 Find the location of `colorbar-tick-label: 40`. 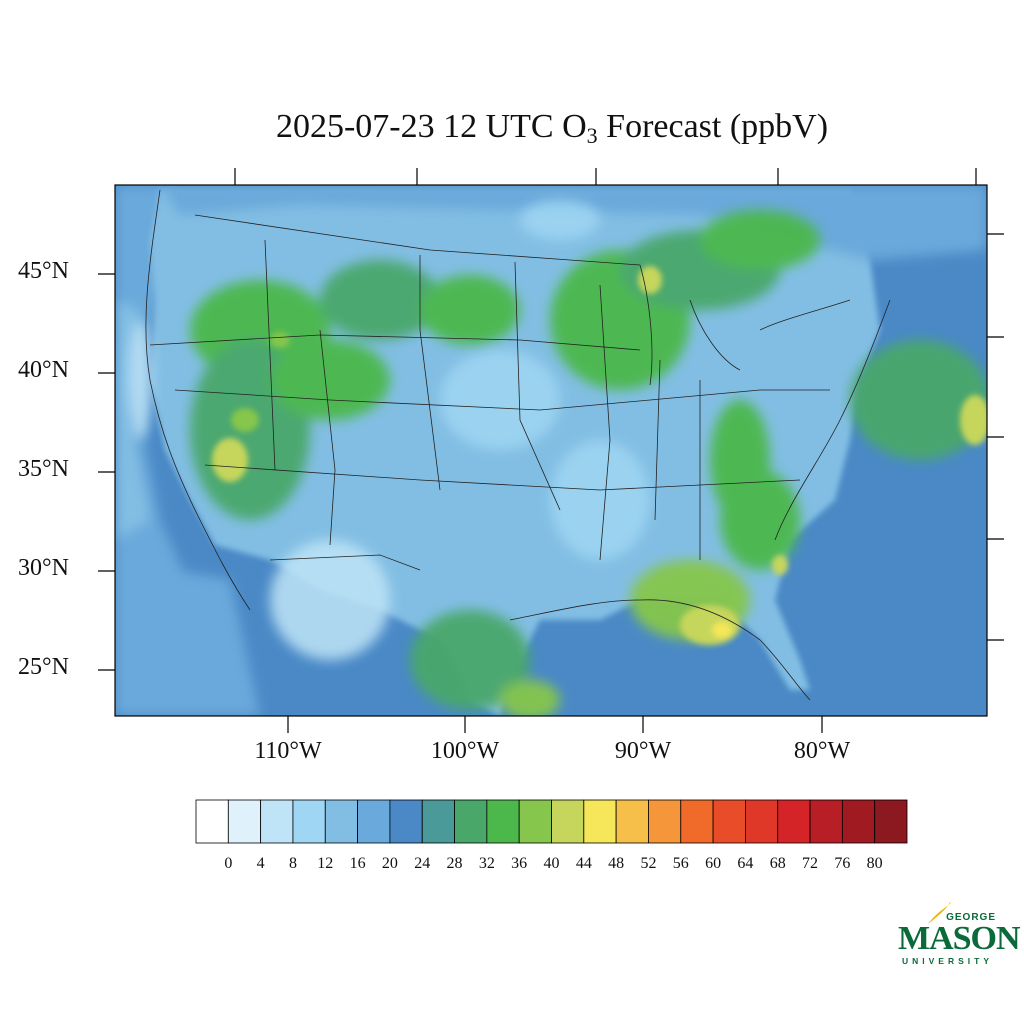

colorbar-tick-label: 40 is located at coordinates (551, 863).